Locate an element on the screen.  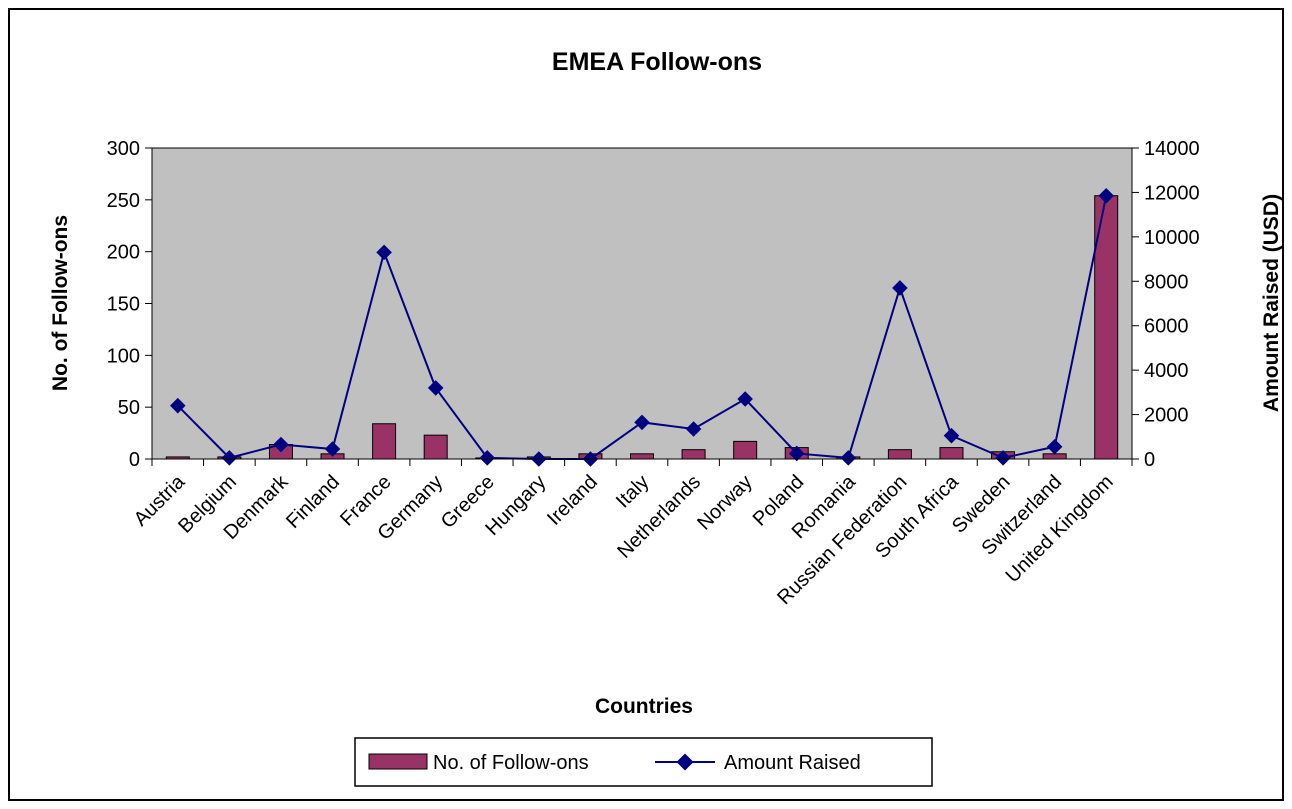
legend: No. of Follow-ons Amount Raised is located at coordinates (643, 762).